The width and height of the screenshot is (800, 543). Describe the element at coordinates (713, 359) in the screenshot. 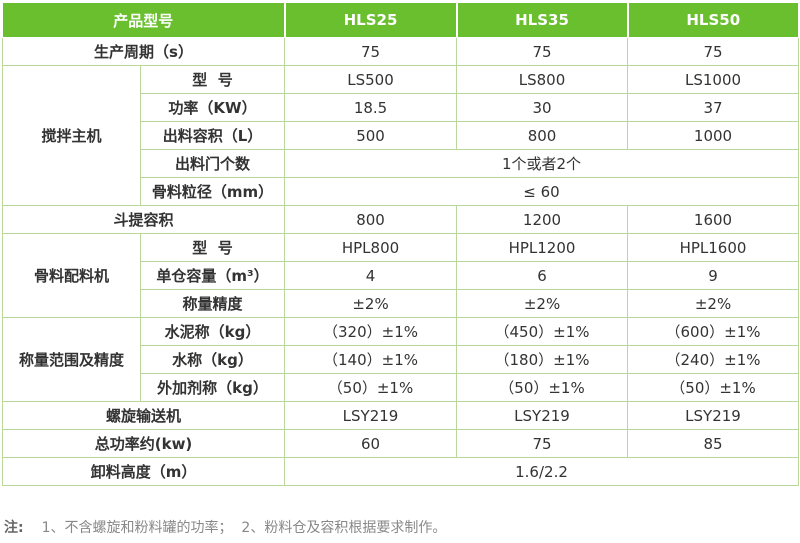

I see `cell: （240）±1%` at that location.